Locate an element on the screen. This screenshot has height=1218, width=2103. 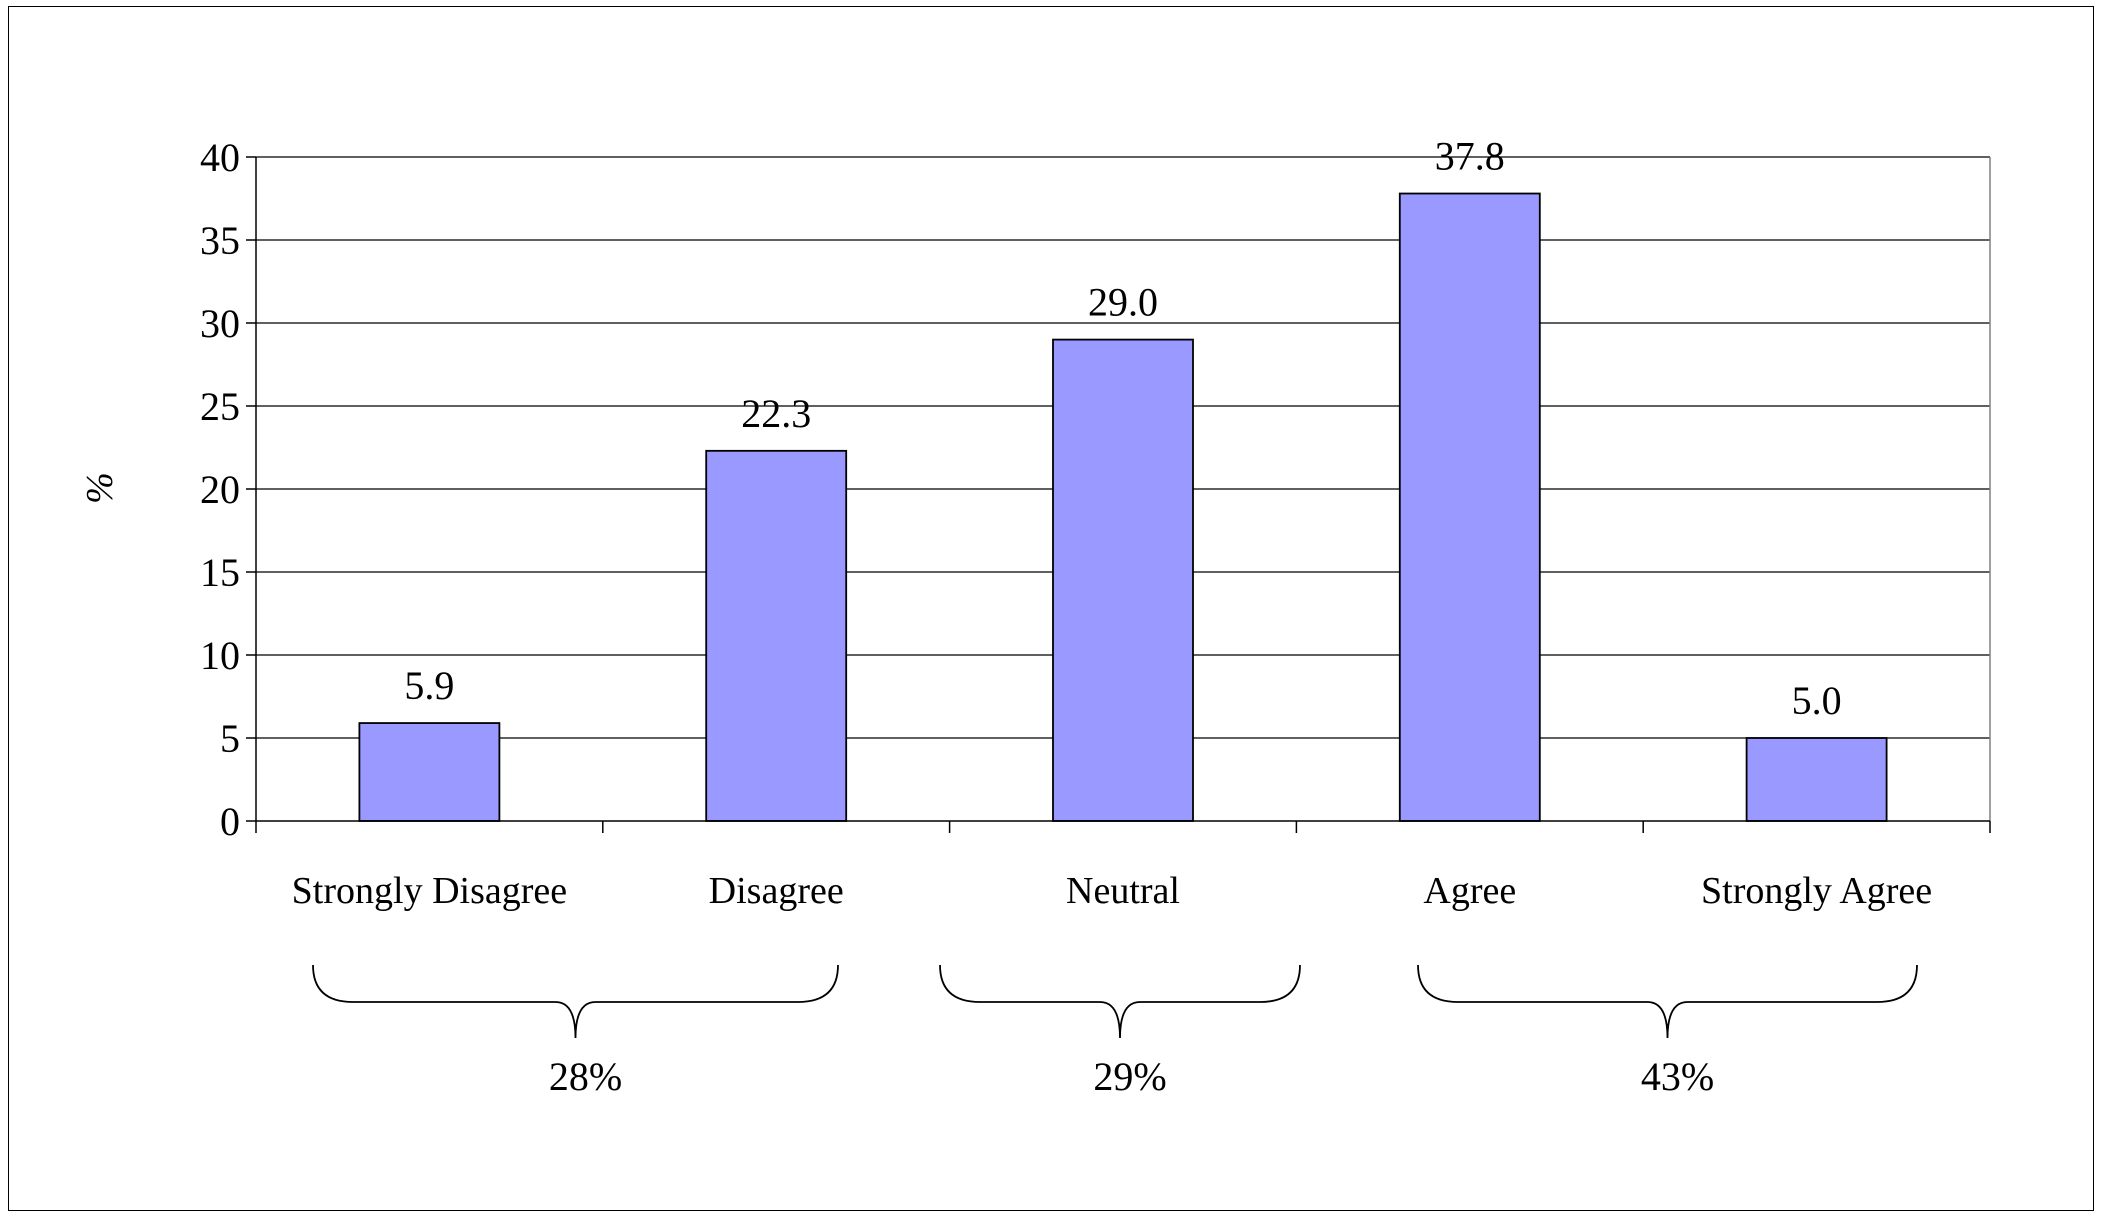
group-percent-label: 28% is located at coordinates (585, 1076).